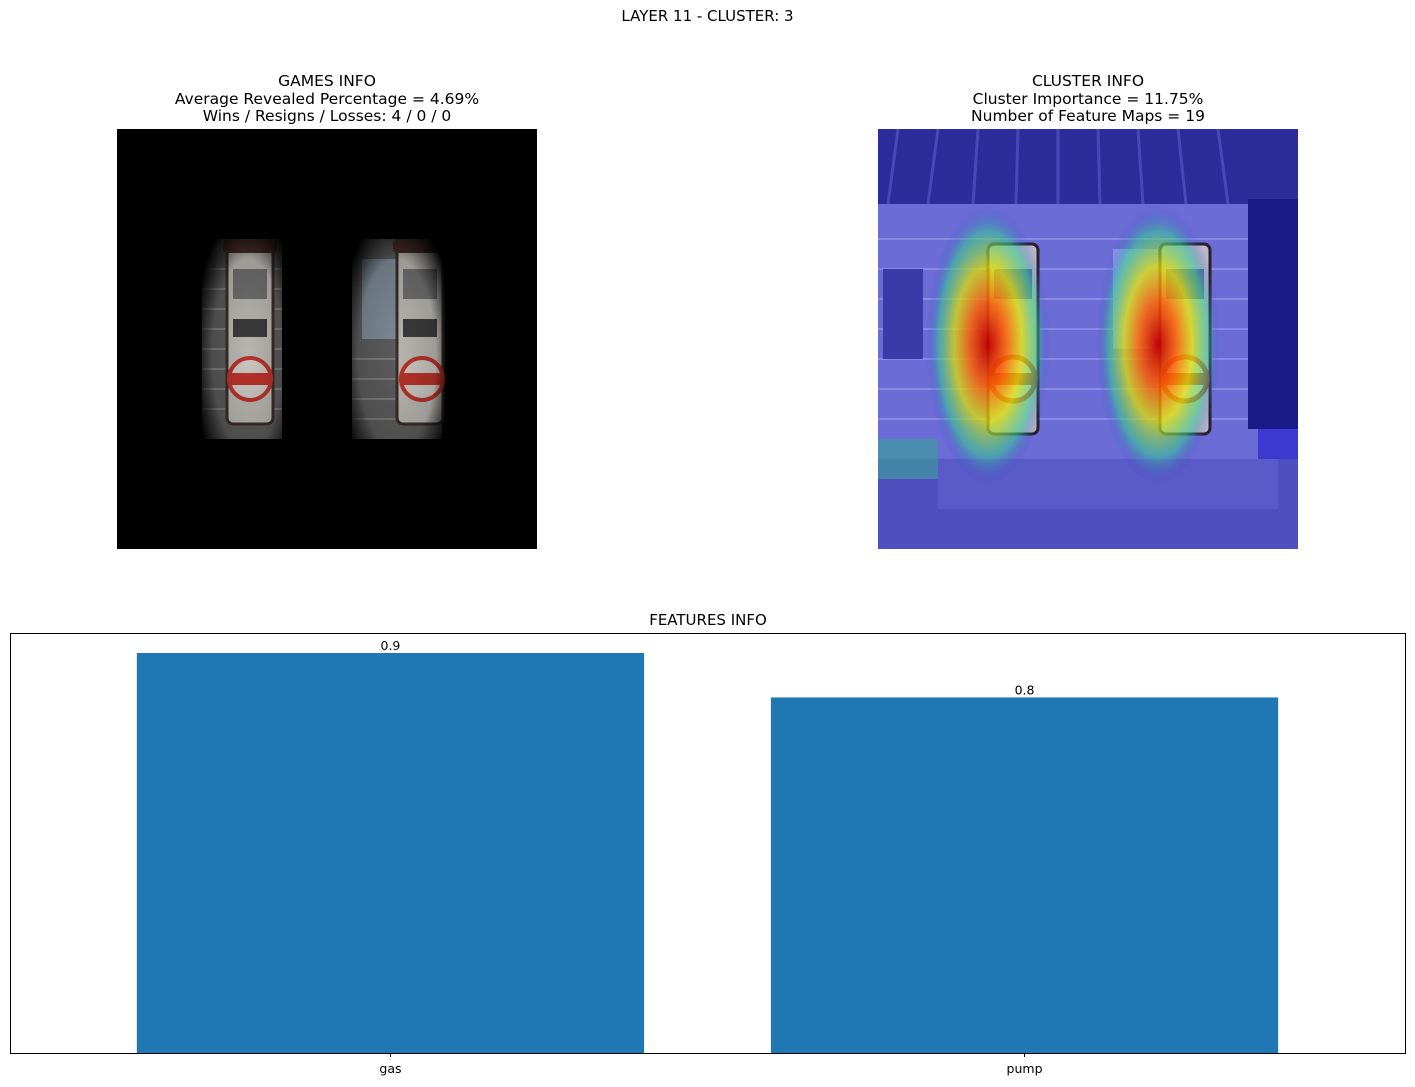 This screenshot has width=1415, height=1087. I want to click on figure-title: LAYER 11 - CLUSTER: 3, so click(707, 16).